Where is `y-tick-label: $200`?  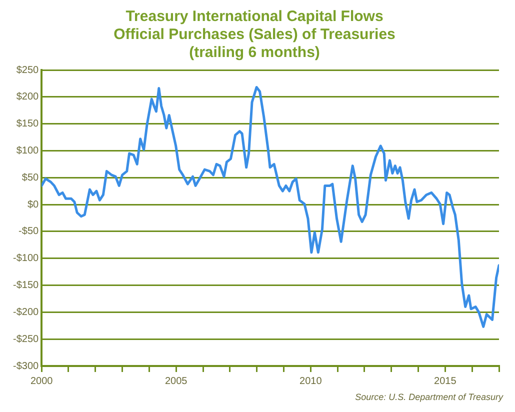 y-tick-label: $200 is located at coordinates (28, 97).